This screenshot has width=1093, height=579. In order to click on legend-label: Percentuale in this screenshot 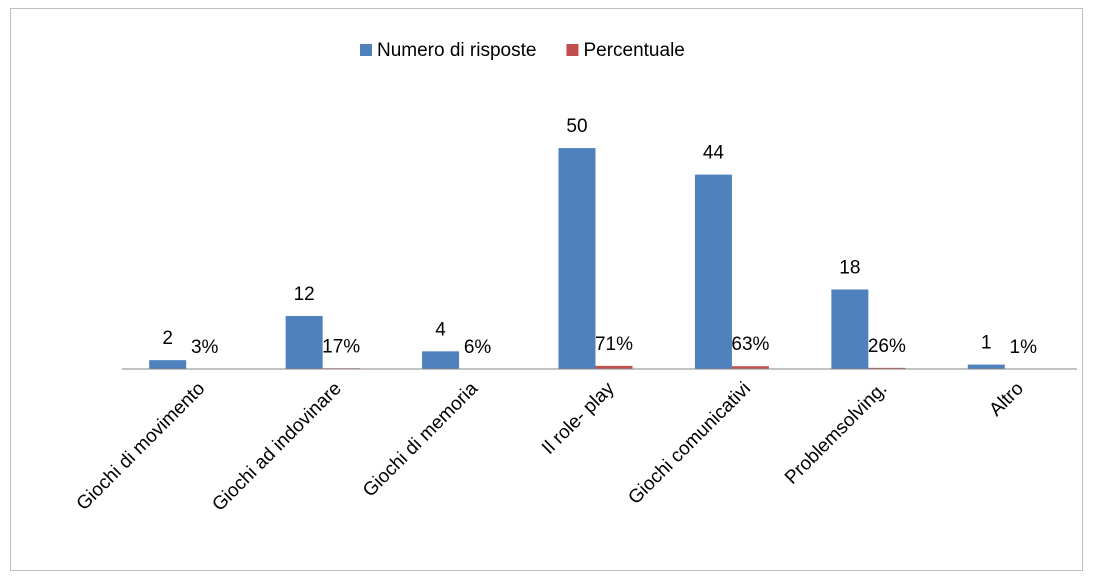, I will do `click(633, 50)`.